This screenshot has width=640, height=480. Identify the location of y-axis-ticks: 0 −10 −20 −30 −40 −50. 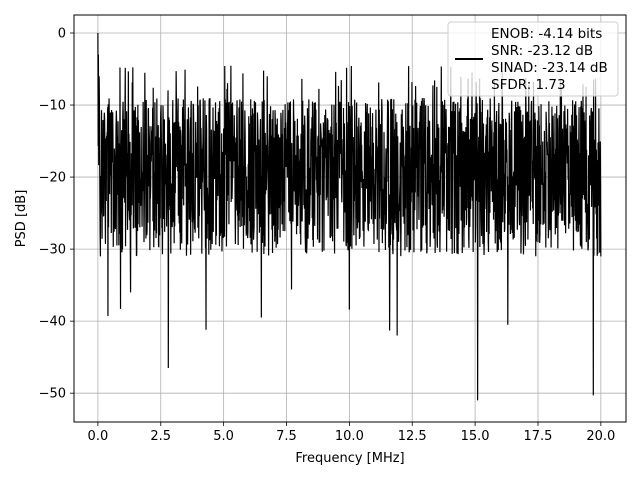
(56, 214).